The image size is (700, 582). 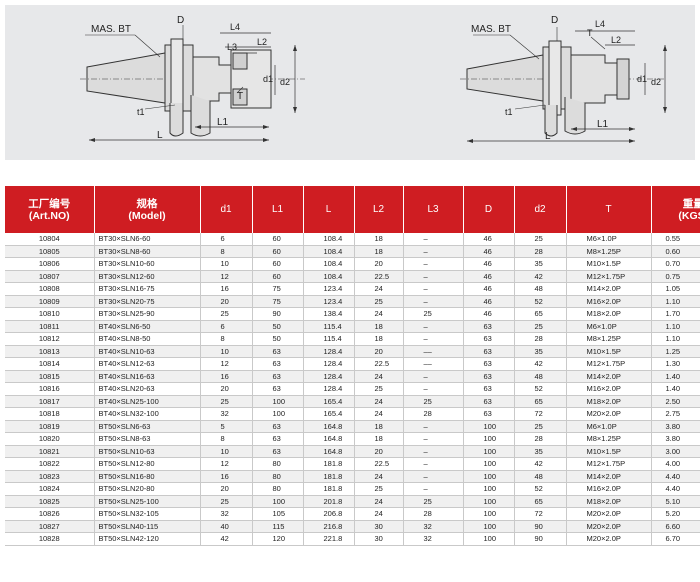 I want to click on table-cell: 108.4, so click(x=328, y=239).